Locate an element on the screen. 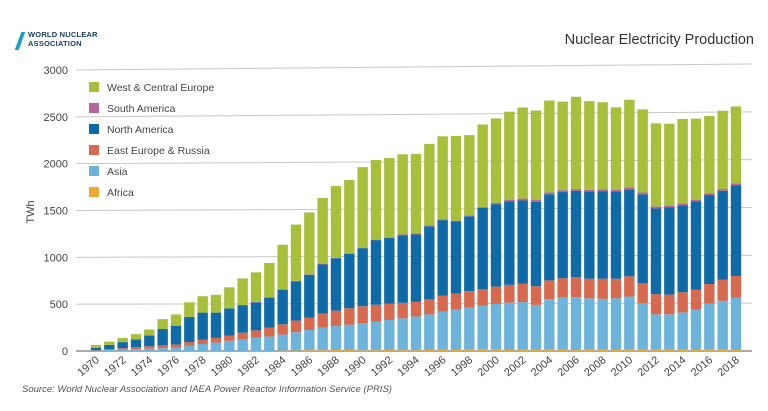 The width and height of the screenshot is (768, 411). legend-swatch is located at coordinates (94, 171).